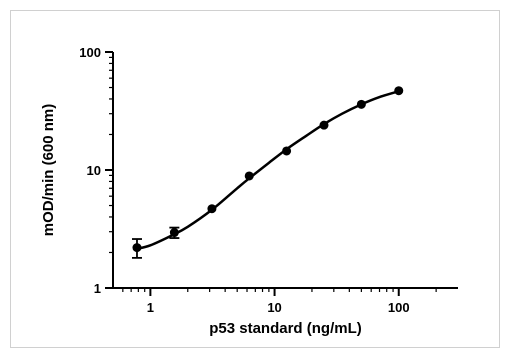 This screenshot has height=358, width=510. What do you see at coordinates (399, 307) in the screenshot?
I see `x-tick-label: 100` at bounding box center [399, 307].